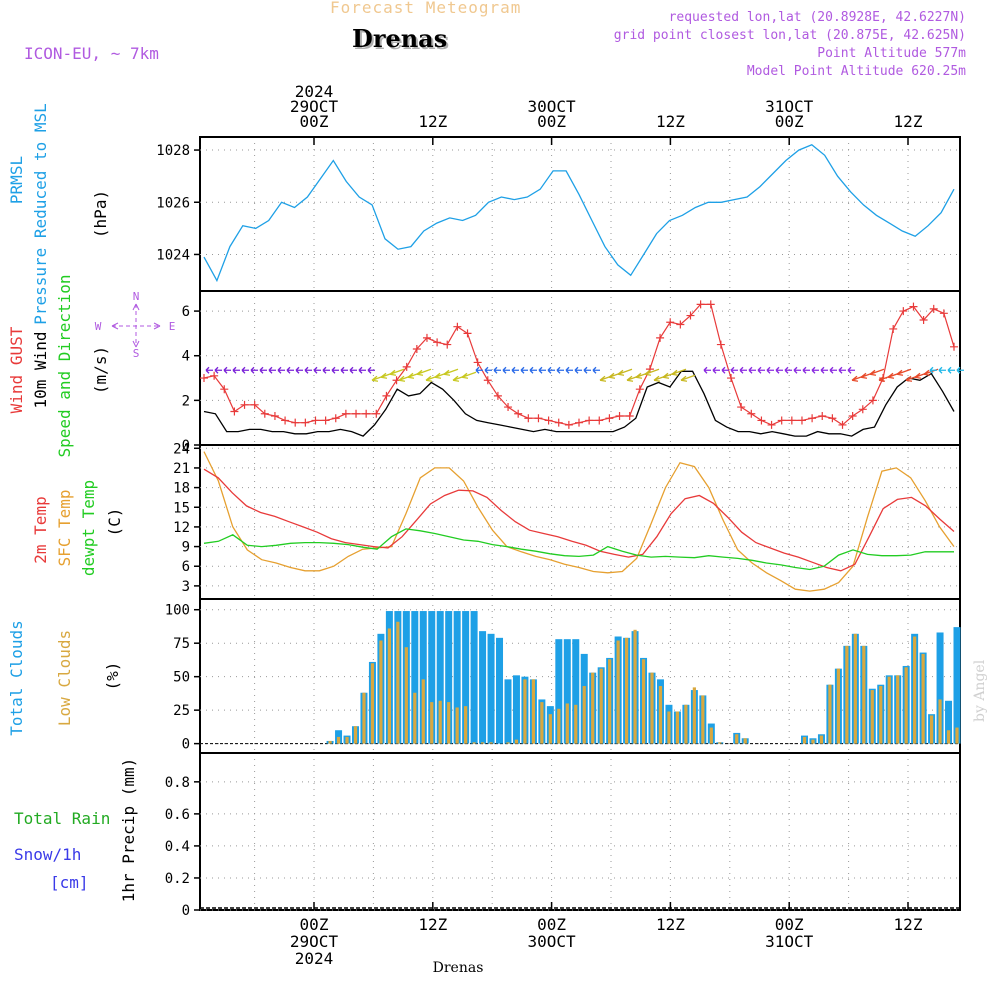 This screenshot has width=1000, height=1000. Describe the element at coordinates (64, 365) in the screenshot. I see `wind-ylabel-direction: Speed and Direction` at that location.